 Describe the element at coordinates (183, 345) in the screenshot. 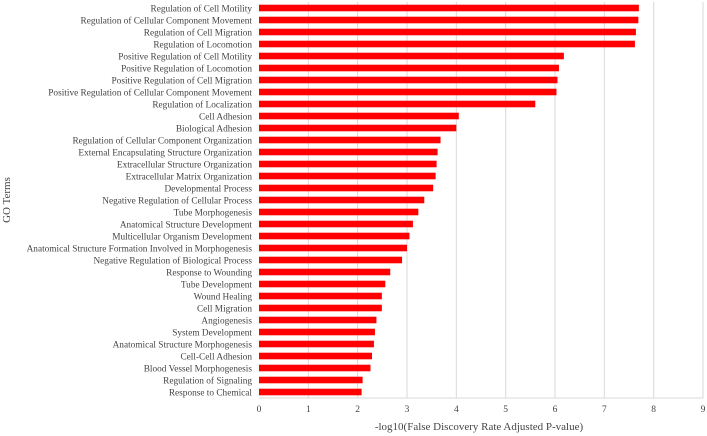

I see `category-label: Anatomical Structure Morphogenesis` at that location.